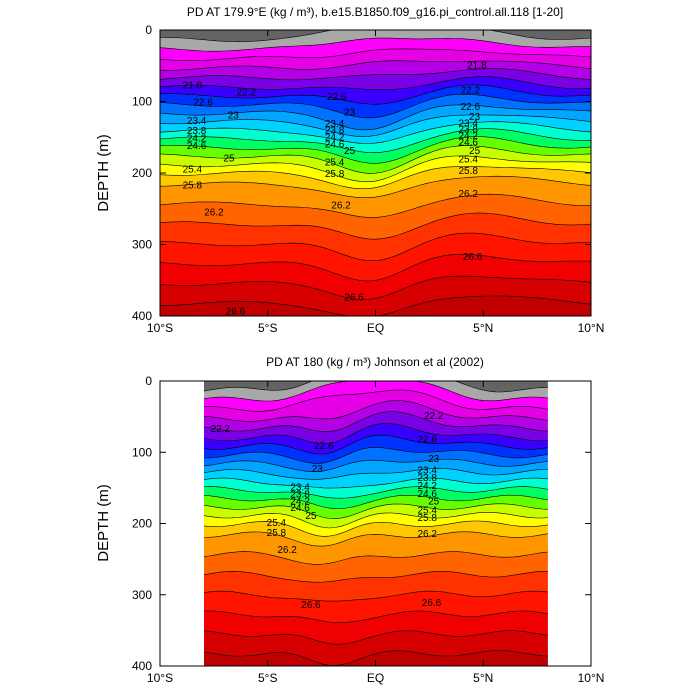 The width and height of the screenshot is (700, 700). I want to click on contour-label: 22.2, so click(434, 416).